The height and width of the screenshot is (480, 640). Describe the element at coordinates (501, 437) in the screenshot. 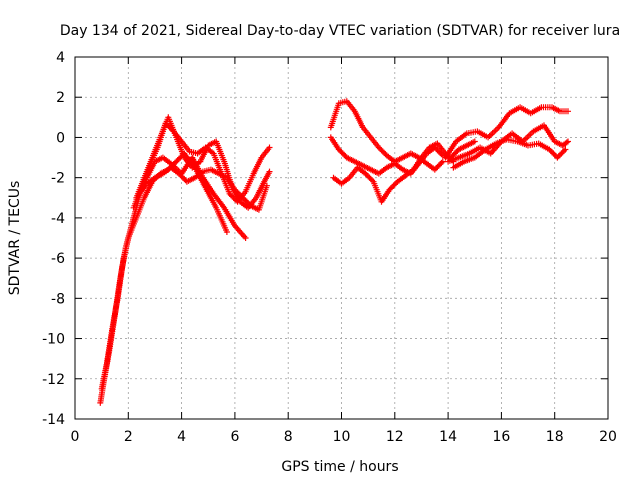

I see `x-tick-label: 16` at that location.